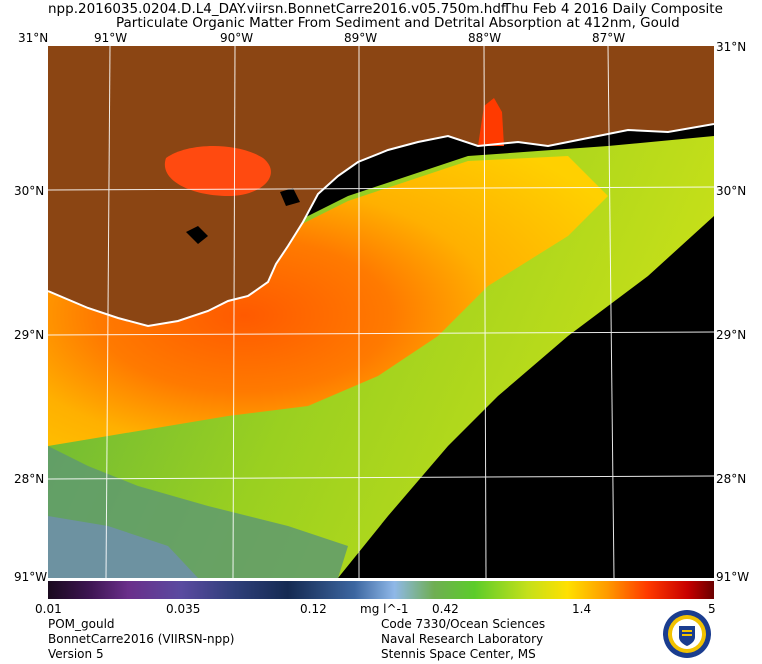  Describe the element at coordinates (458, 654) in the screenshot. I see `footer-location: Stennis Space Center, MS` at that location.